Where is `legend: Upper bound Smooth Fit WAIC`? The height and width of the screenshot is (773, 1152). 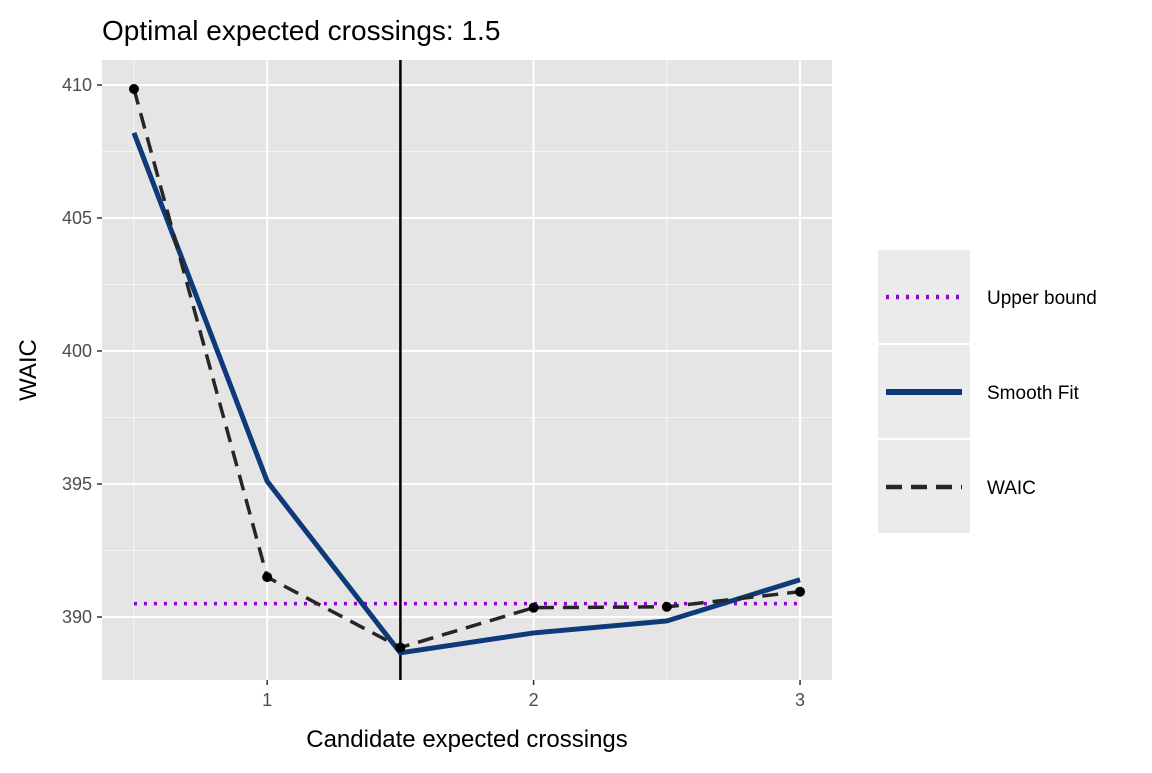 legend: Upper bound Smooth Fit WAIC is located at coordinates (987, 391).